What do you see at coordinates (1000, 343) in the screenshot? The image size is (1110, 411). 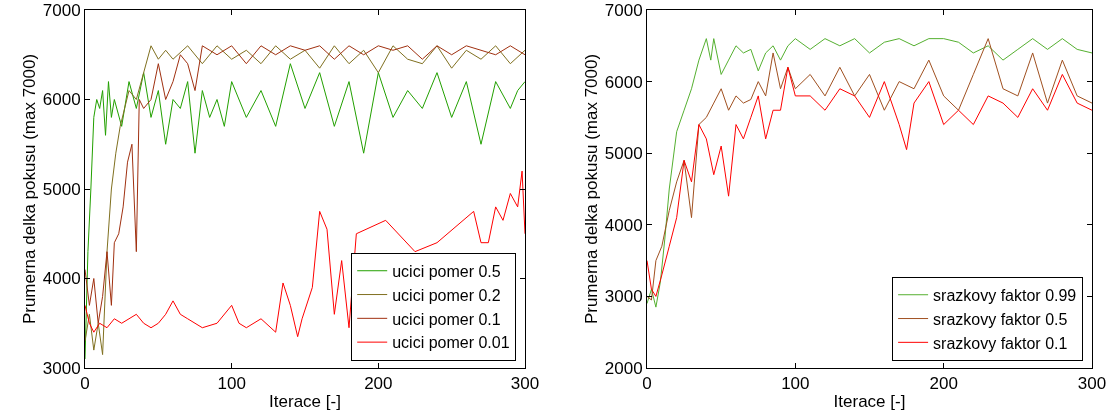 I see `legend-label: srazkovy faktor 0.1` at bounding box center [1000, 343].